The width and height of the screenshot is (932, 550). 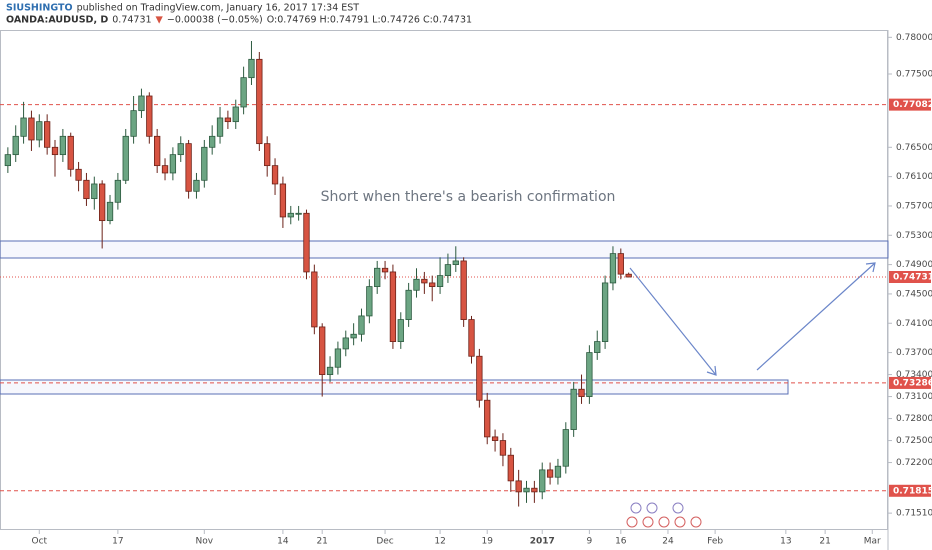 I want to click on header-text: 0.74731, so click(x=131, y=20).